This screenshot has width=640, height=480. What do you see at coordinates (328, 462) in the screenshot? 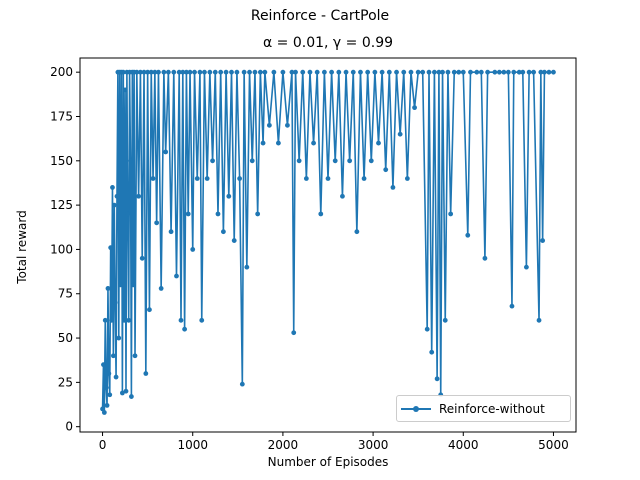
I see `x-axis-label: Number of Episodes` at bounding box center [328, 462].